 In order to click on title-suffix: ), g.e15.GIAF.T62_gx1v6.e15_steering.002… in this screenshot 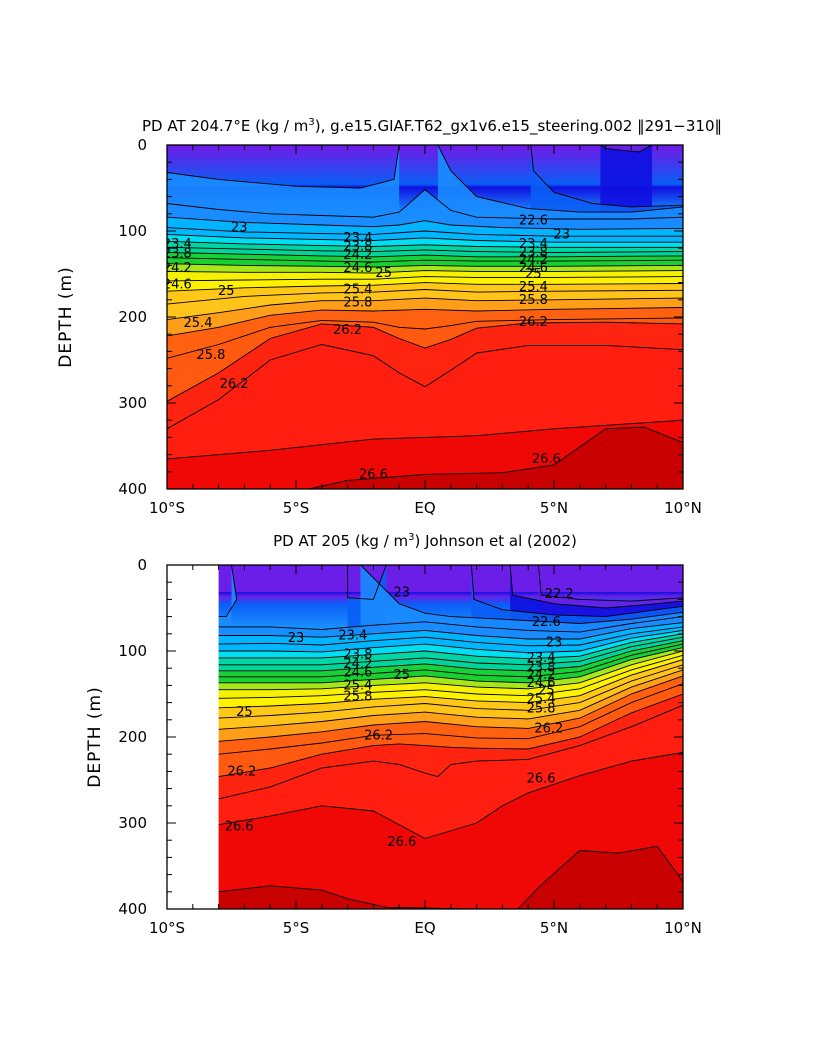, I will do `click(518, 126)`.